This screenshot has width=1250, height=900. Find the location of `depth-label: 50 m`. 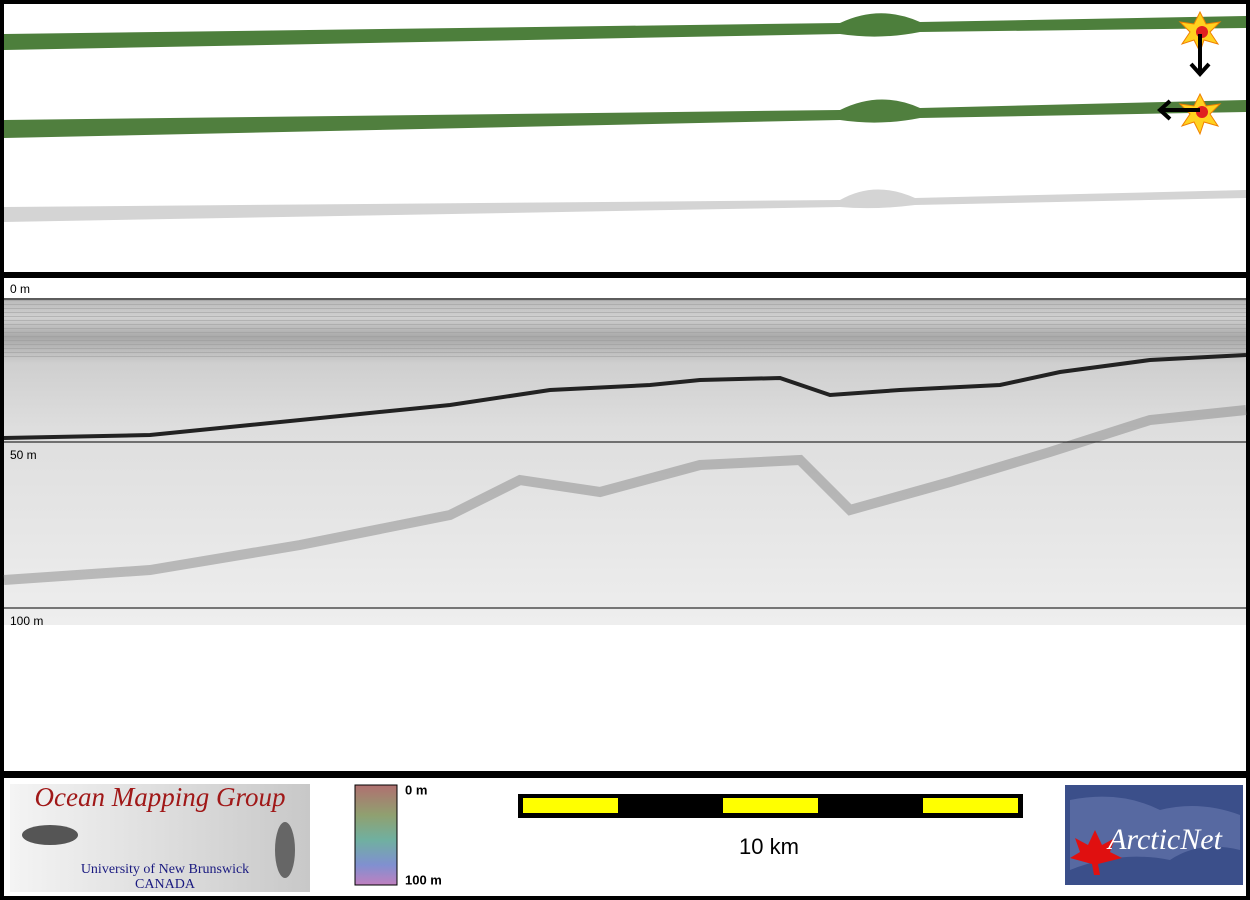

depth-label: 50 m is located at coordinates (23, 455).